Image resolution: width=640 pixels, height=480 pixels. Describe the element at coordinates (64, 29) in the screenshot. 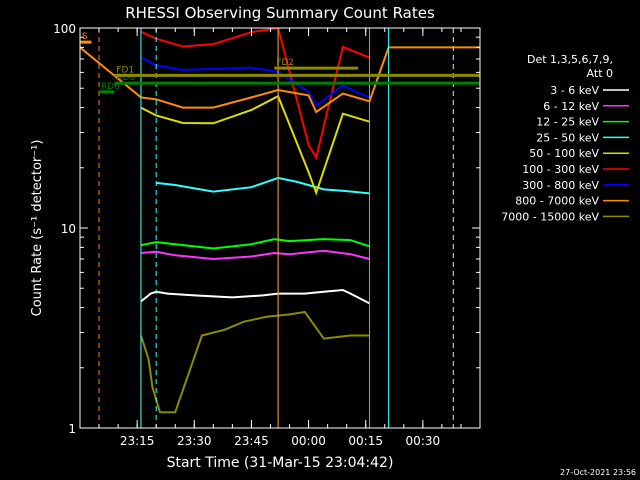

I see `y-tick-label-2: 100` at that location.